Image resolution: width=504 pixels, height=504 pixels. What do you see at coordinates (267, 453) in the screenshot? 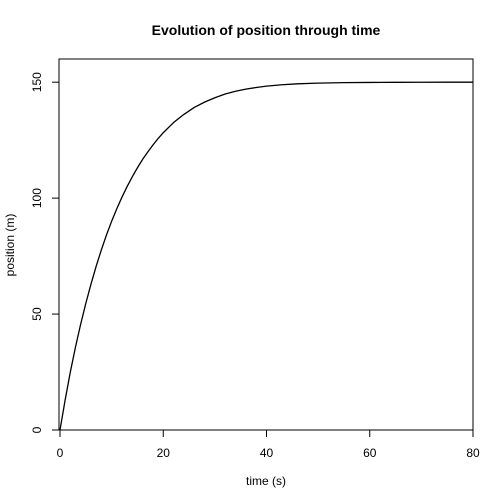
I see `x-tick-label: 40` at bounding box center [267, 453].